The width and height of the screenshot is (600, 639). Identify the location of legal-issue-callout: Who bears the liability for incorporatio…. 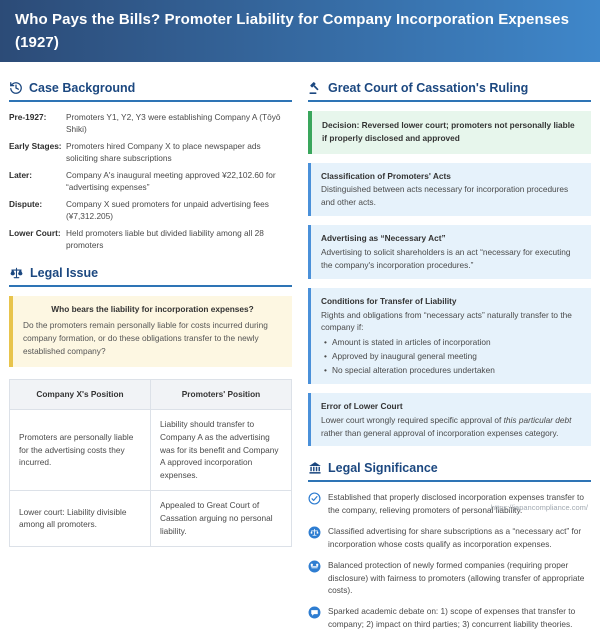
(150, 331).